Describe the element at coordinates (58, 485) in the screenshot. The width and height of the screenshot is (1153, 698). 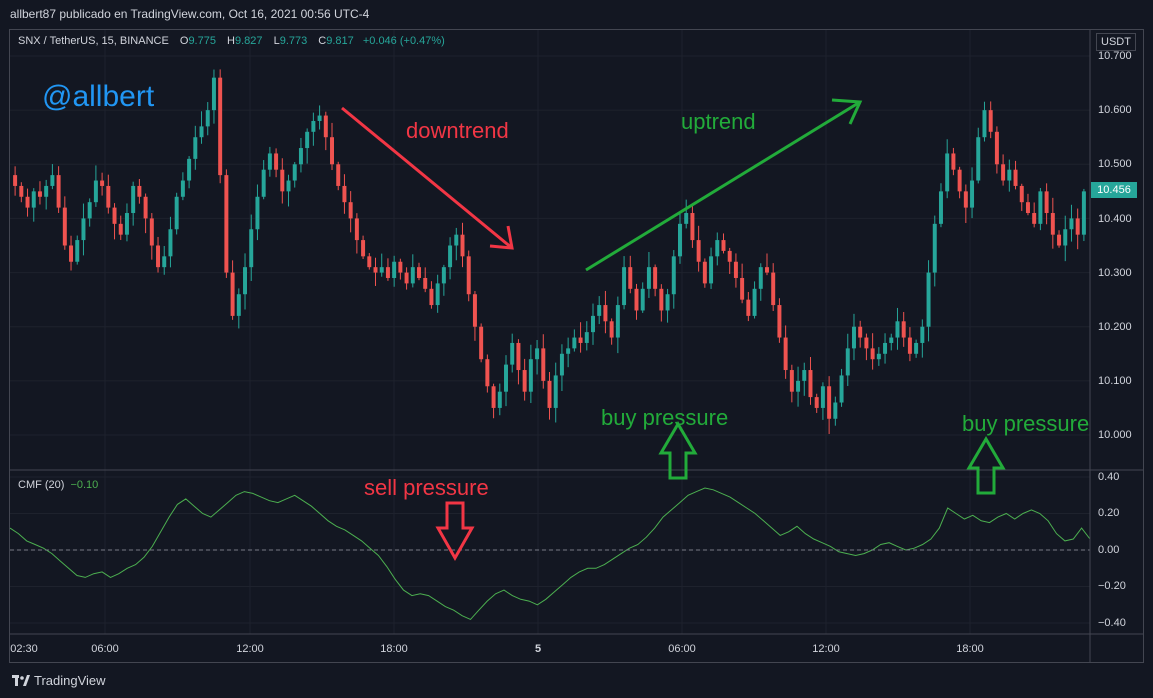
I see `cmf-legend: CMF (20) −0.10` at that location.